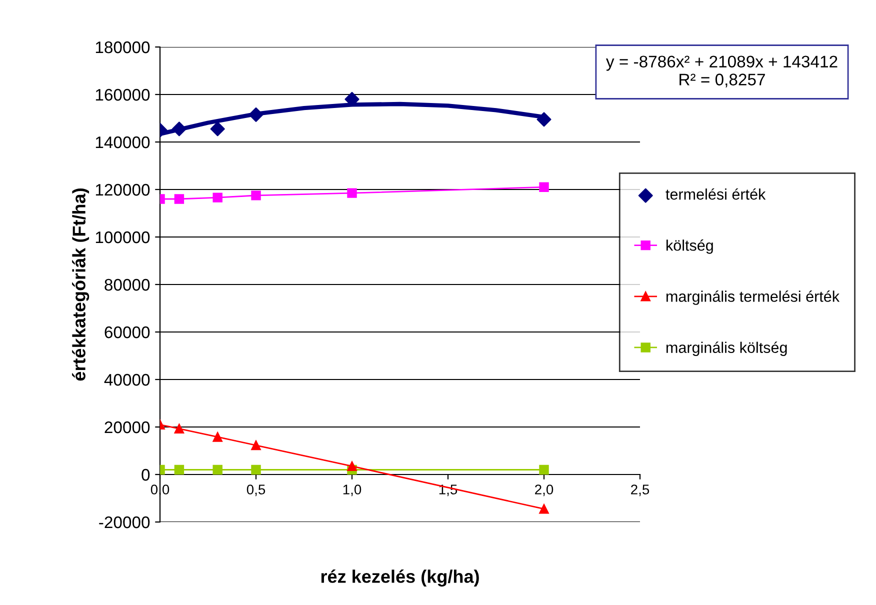  Describe the element at coordinates (127, 380) in the screenshot. I see `y-tick-label: 40000` at that location.